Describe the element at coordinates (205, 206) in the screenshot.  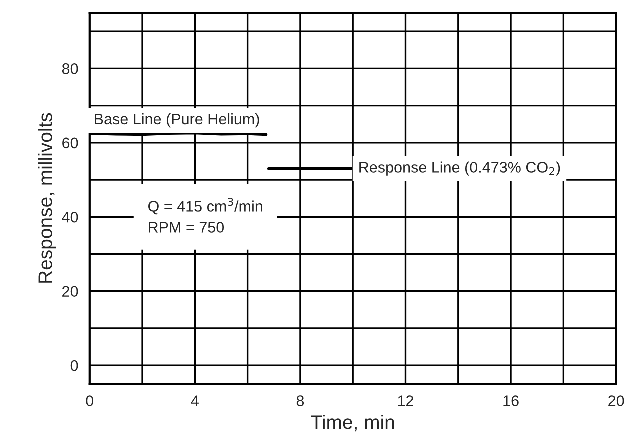
I see `annotation: Q = 415 cm$^{3}$/min` at that location.